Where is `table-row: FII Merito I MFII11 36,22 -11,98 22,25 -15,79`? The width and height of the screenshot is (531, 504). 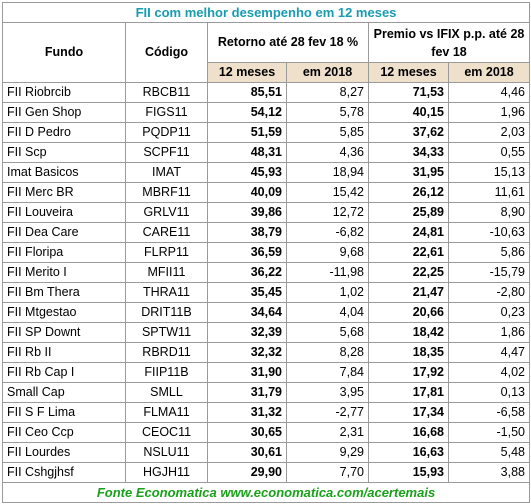 table-row: FII Merito I MFII11 36,22 -11,98 22,25 -15,79 is located at coordinates (266, 272).